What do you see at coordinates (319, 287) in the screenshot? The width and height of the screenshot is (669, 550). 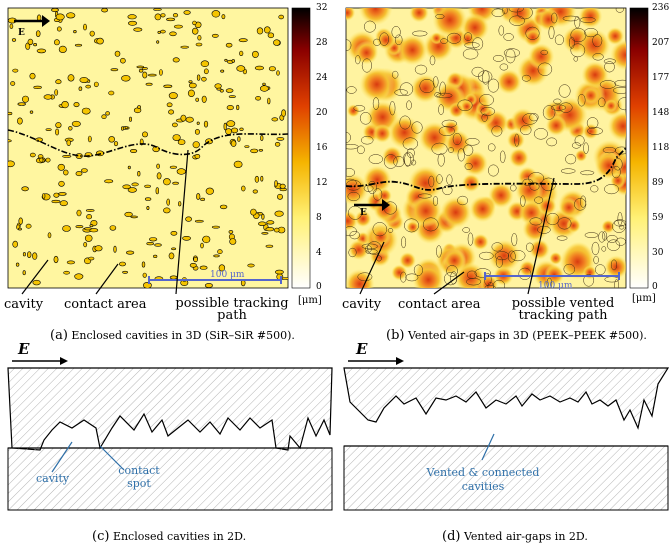 I see `colorbar-a-tick: 0` at bounding box center [319, 287].